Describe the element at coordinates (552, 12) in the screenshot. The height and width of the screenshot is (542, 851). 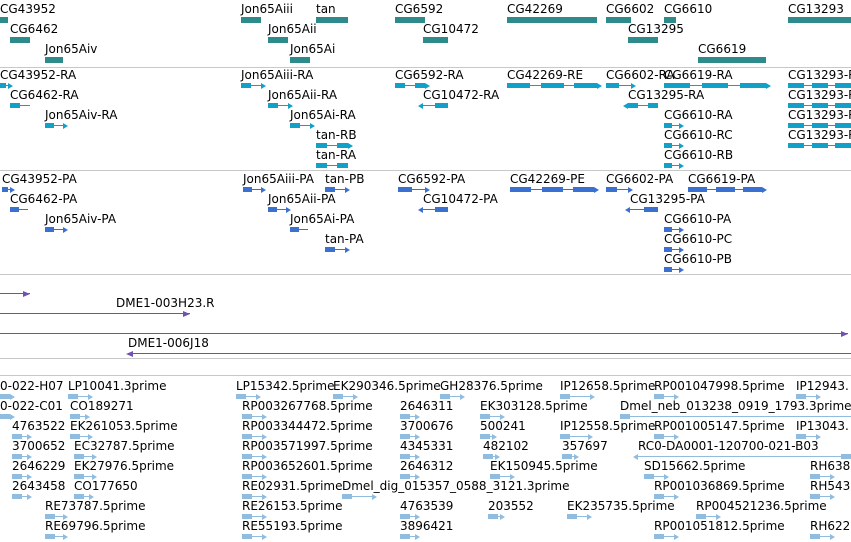
I see `feature-gene: CG42269` at that location.